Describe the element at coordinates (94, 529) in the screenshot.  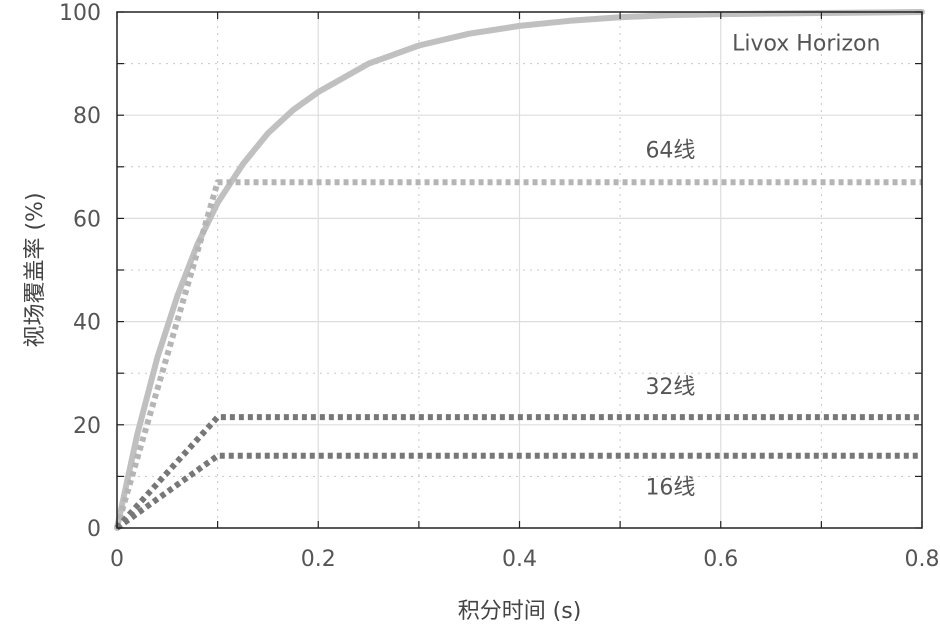
I see `y-tick-label: 0` at that location.